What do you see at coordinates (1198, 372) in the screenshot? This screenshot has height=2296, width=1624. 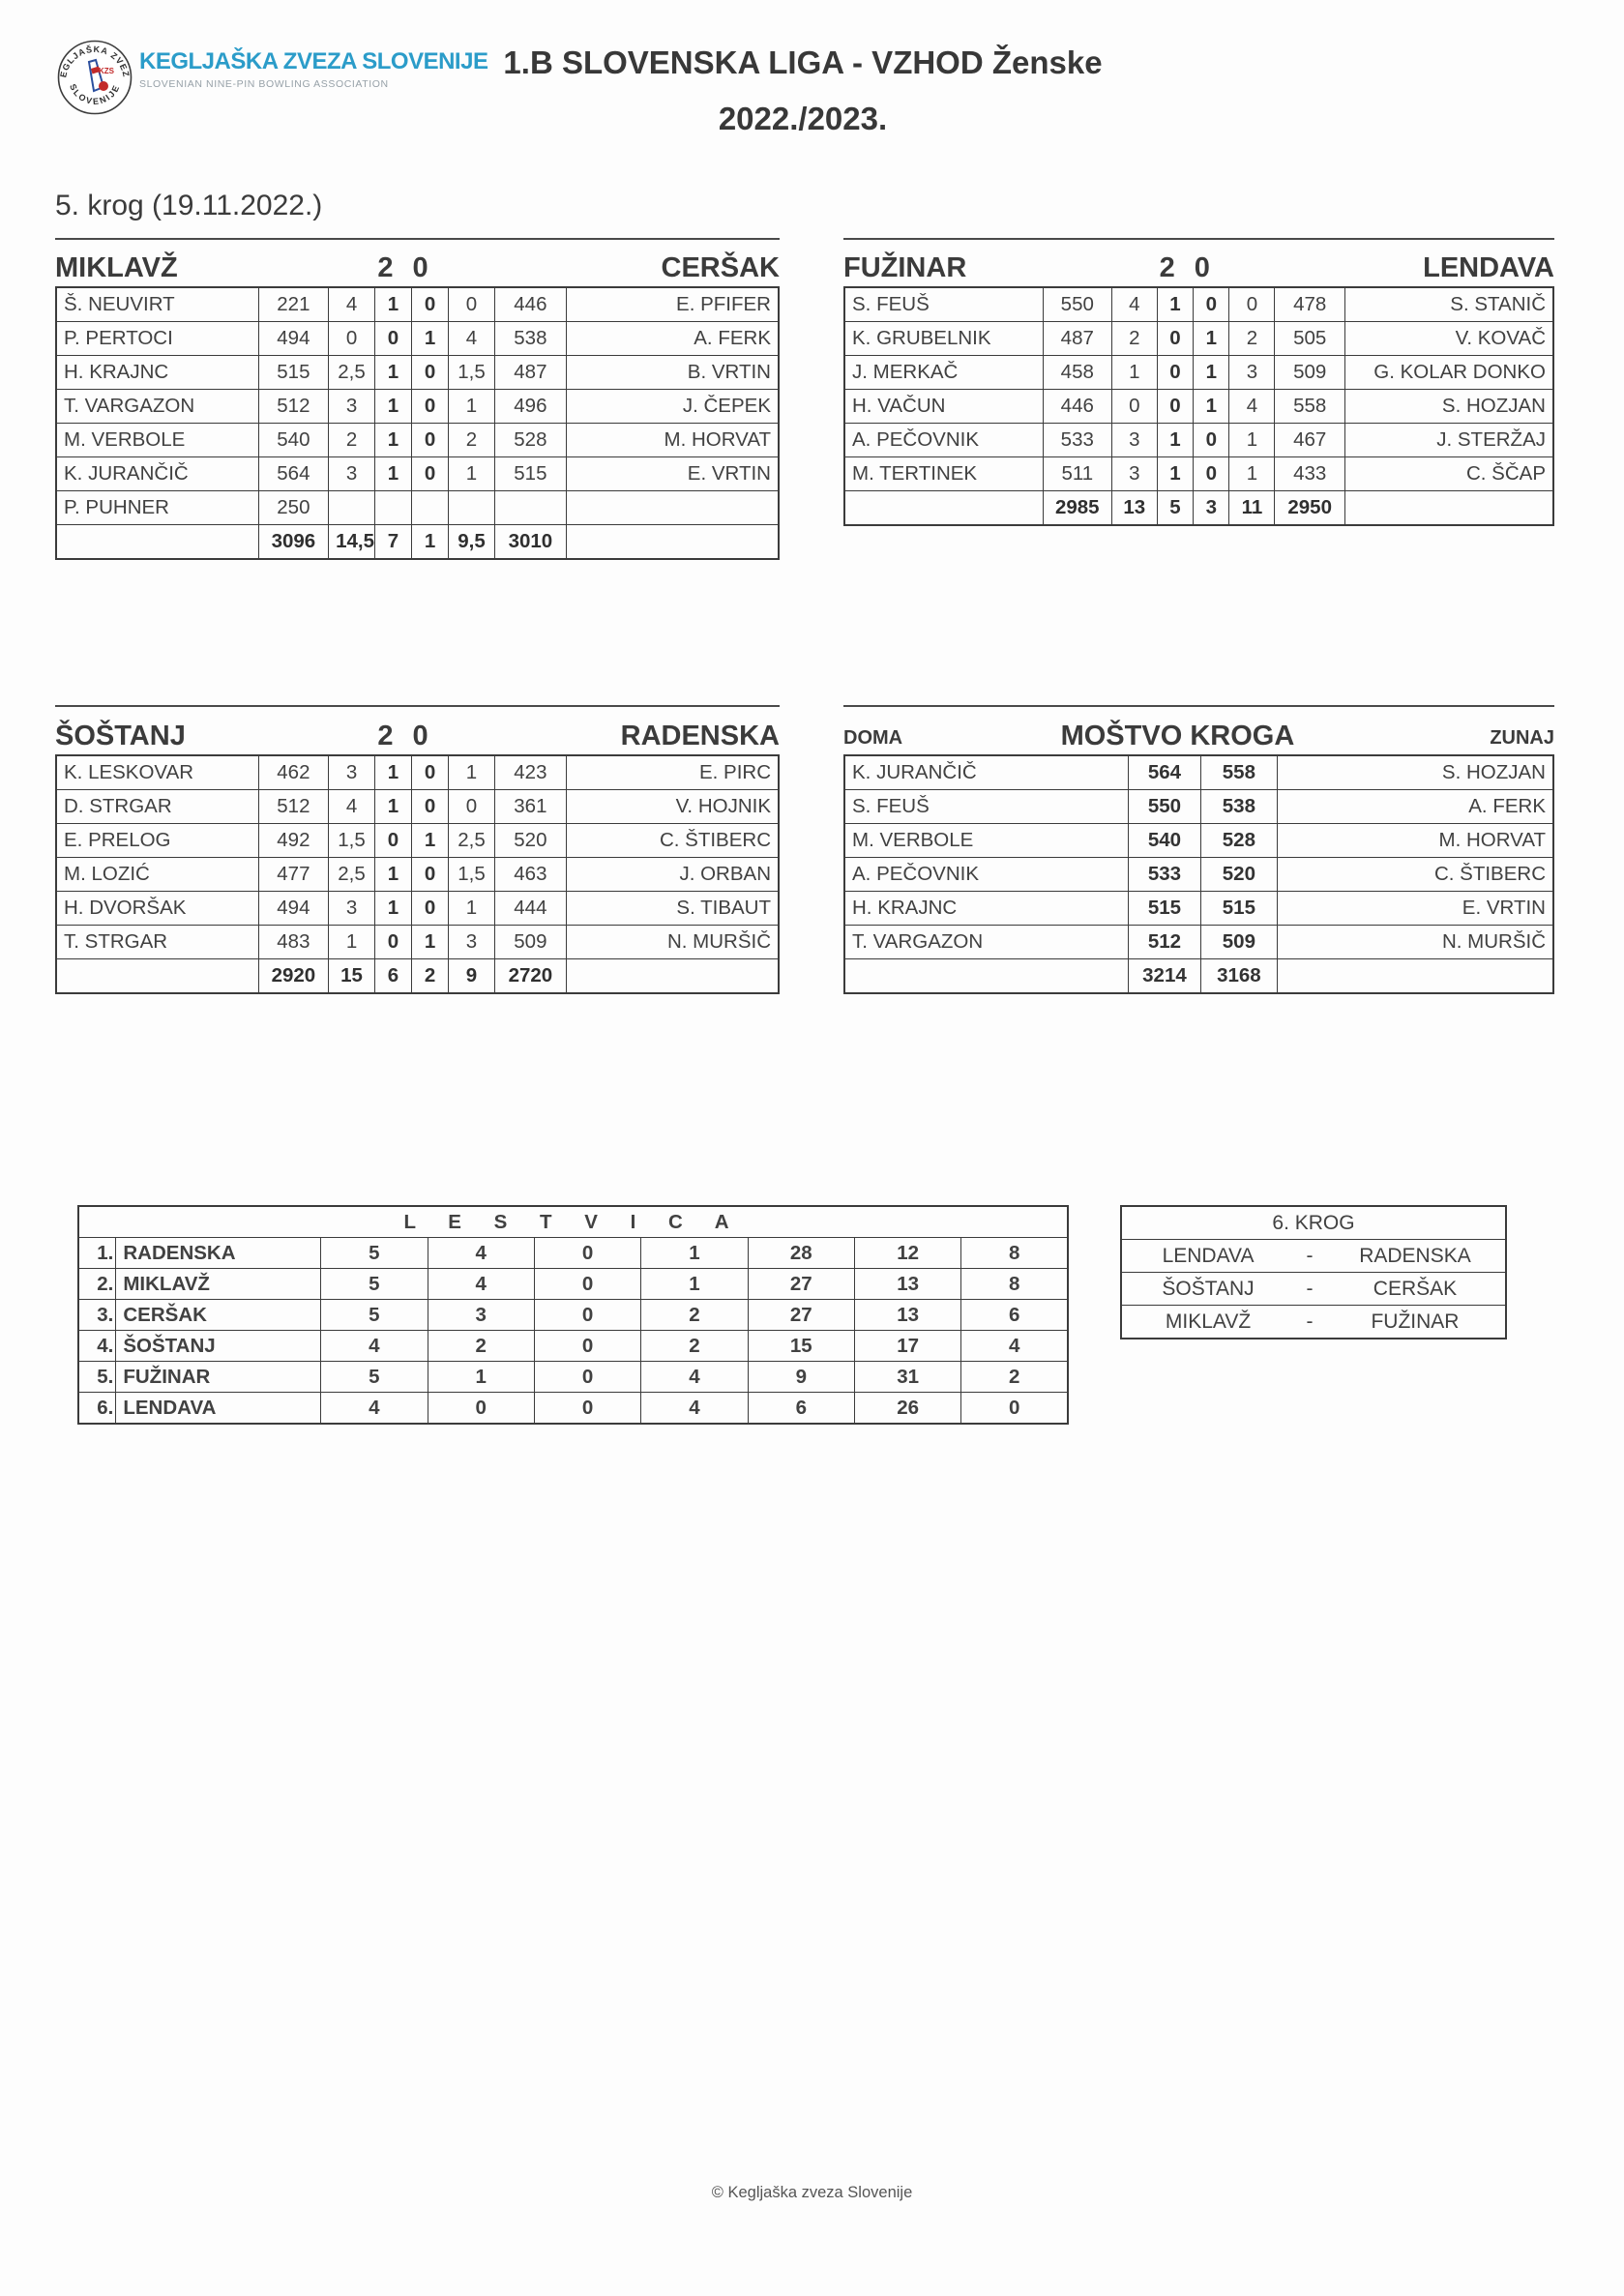 I see `match2-player-row: J. MERKAČ 458 1 0 1 3 509 G. KOLAR DONKO` at bounding box center [1198, 372].